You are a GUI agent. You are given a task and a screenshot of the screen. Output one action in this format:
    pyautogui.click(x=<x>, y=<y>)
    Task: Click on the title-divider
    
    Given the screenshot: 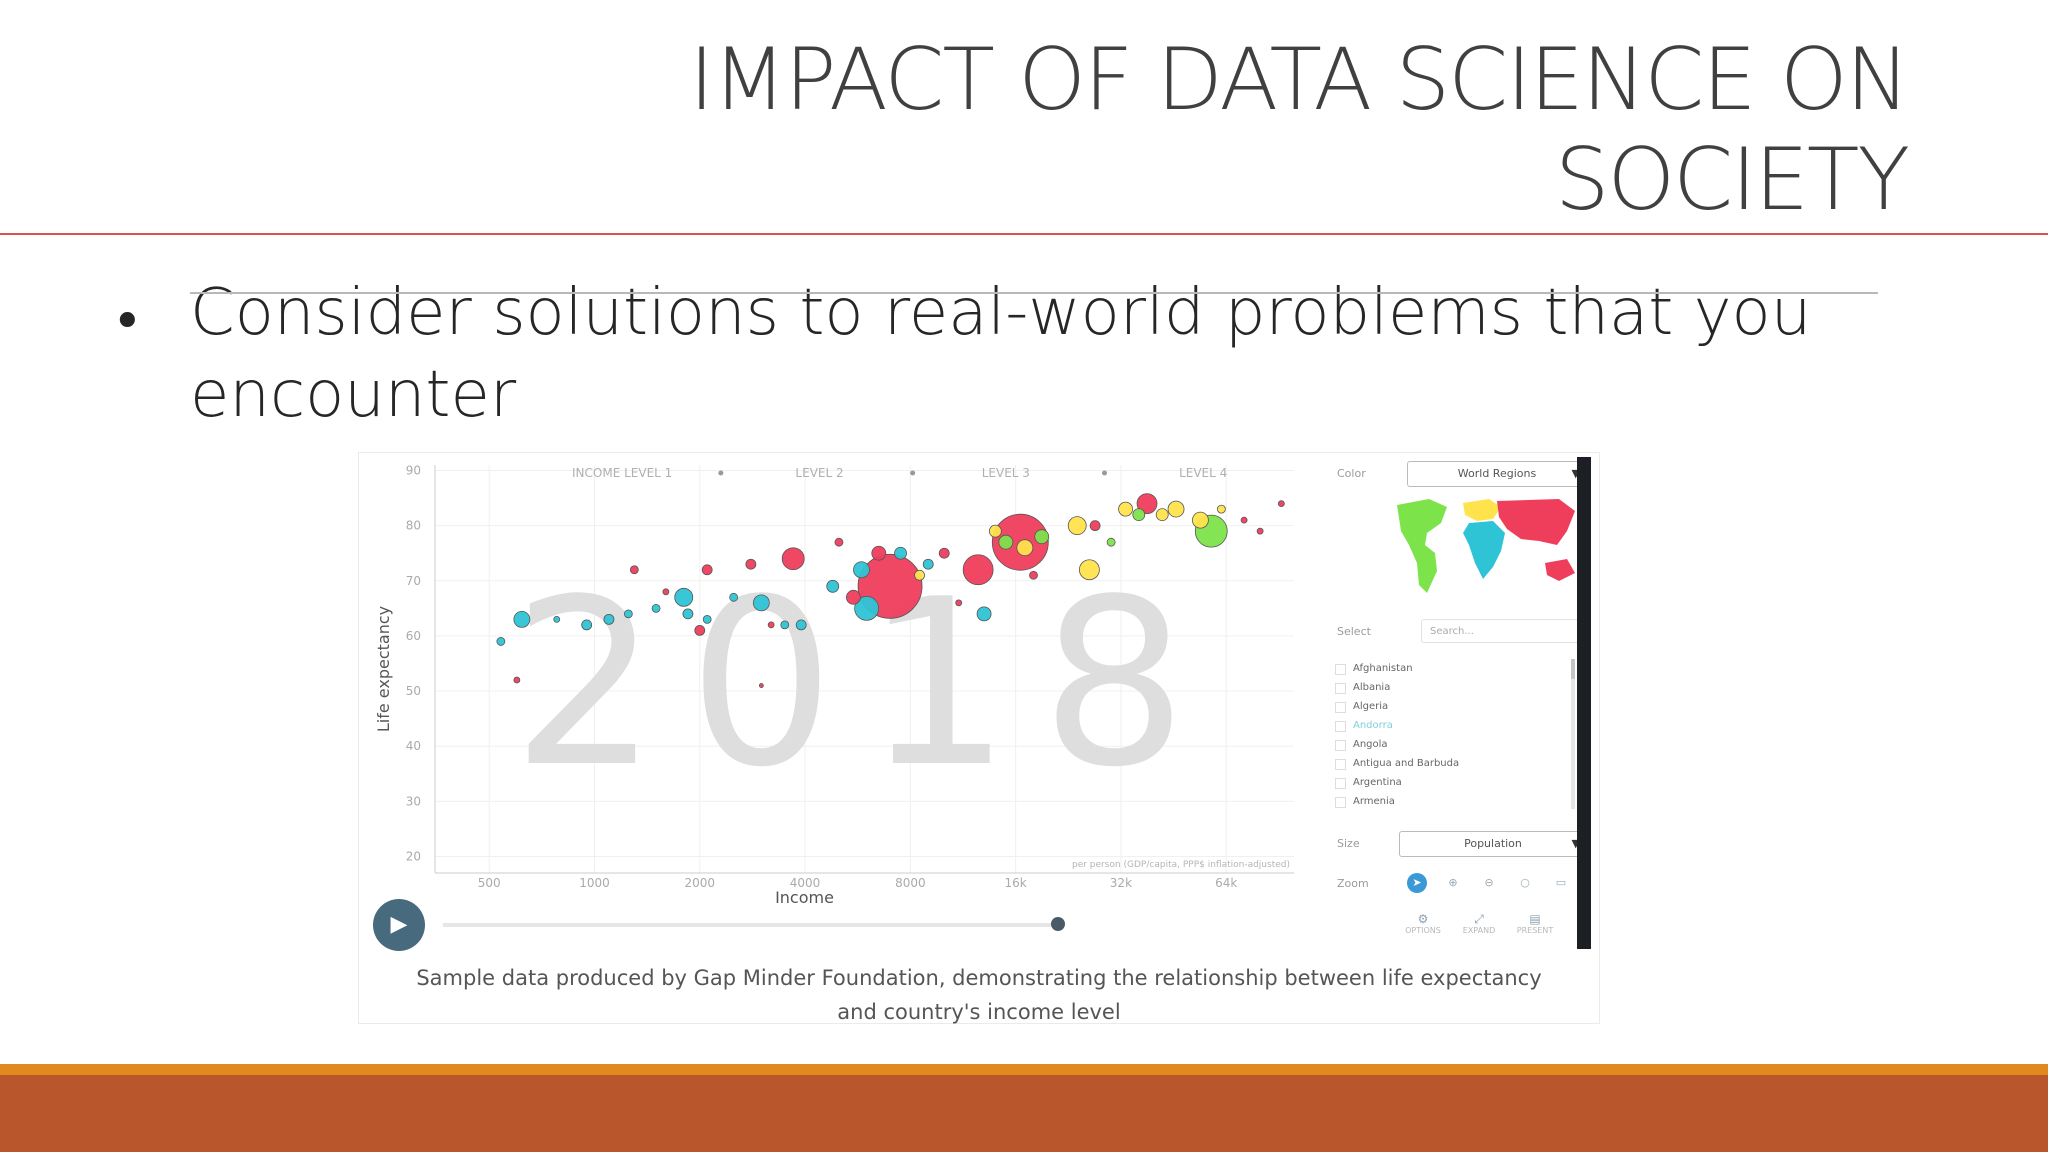 What is the action you would take?
    pyautogui.click(x=1024, y=234)
    